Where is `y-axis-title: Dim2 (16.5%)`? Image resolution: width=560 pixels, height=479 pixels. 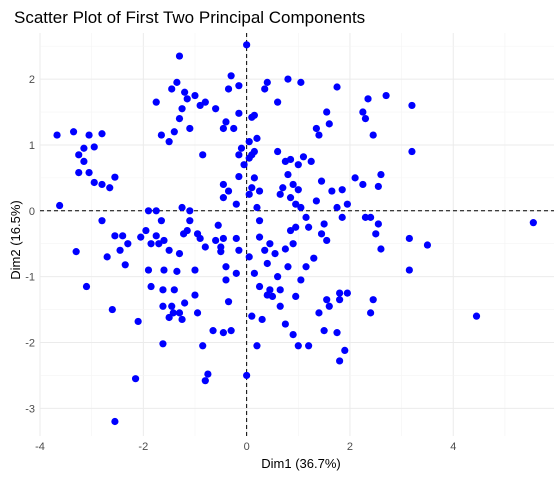
y-axis-title: Dim2 (16.5%) is located at coordinates (15, 239).